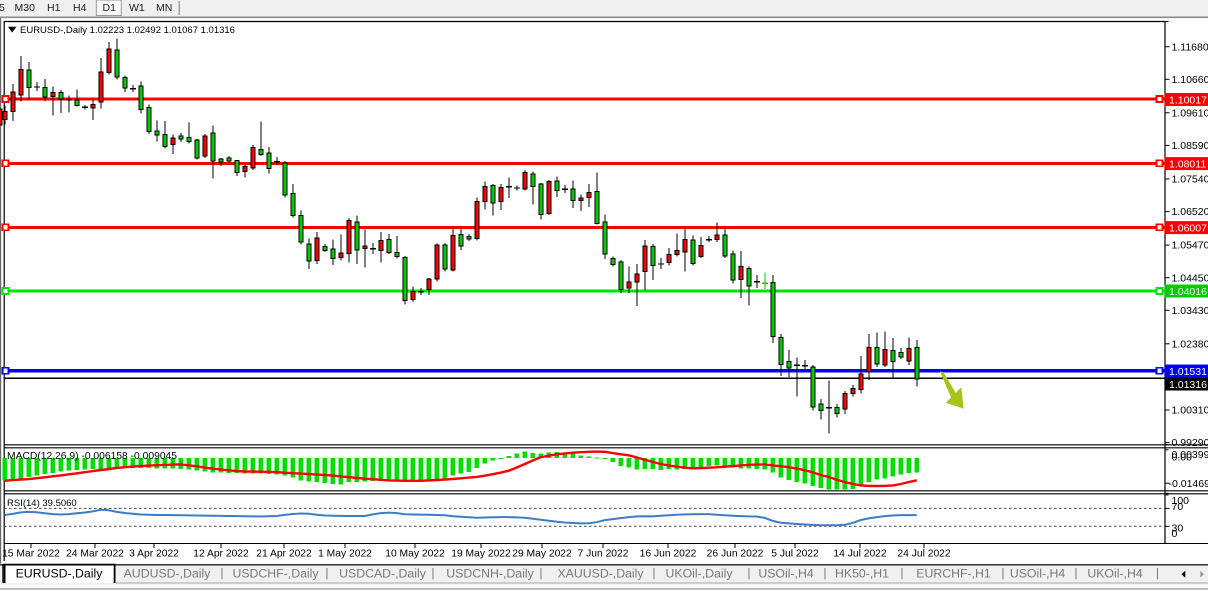 The image size is (1208, 591). I want to click on svg-text: 12 Apr 2022, so click(221, 554).